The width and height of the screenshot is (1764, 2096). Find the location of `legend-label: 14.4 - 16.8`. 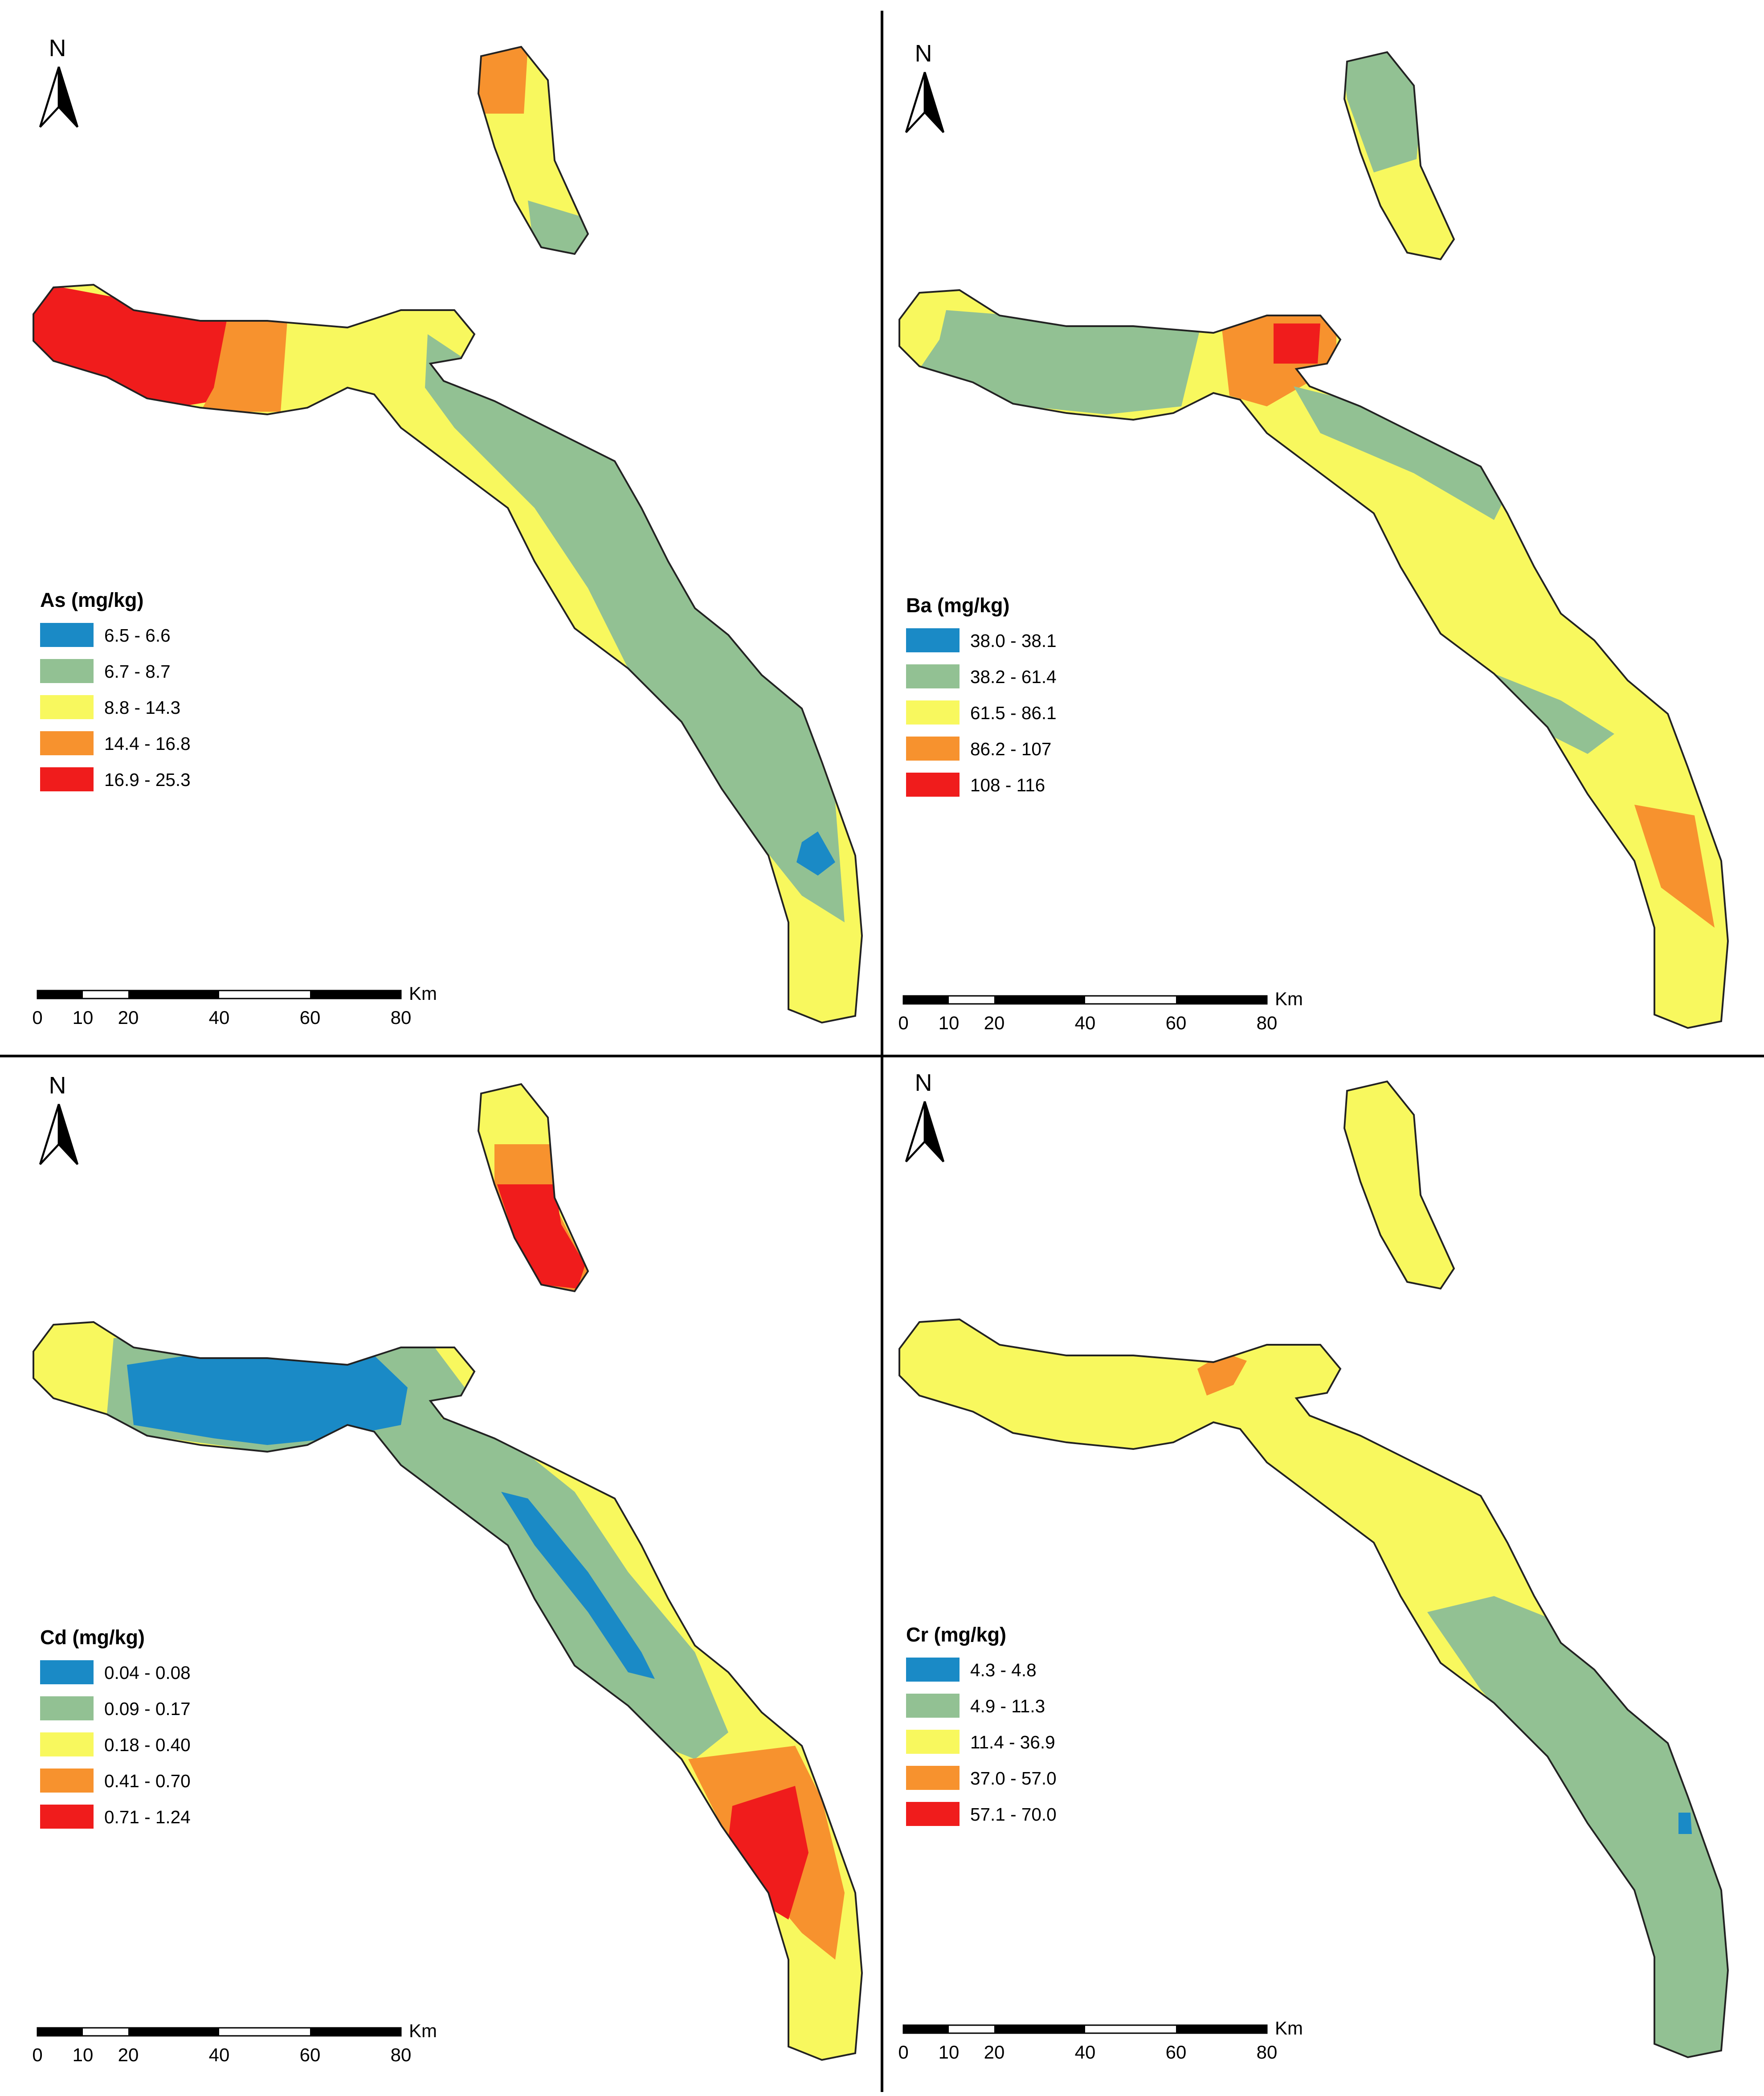

legend-label: 14.4 - 16.8 is located at coordinates (147, 743).